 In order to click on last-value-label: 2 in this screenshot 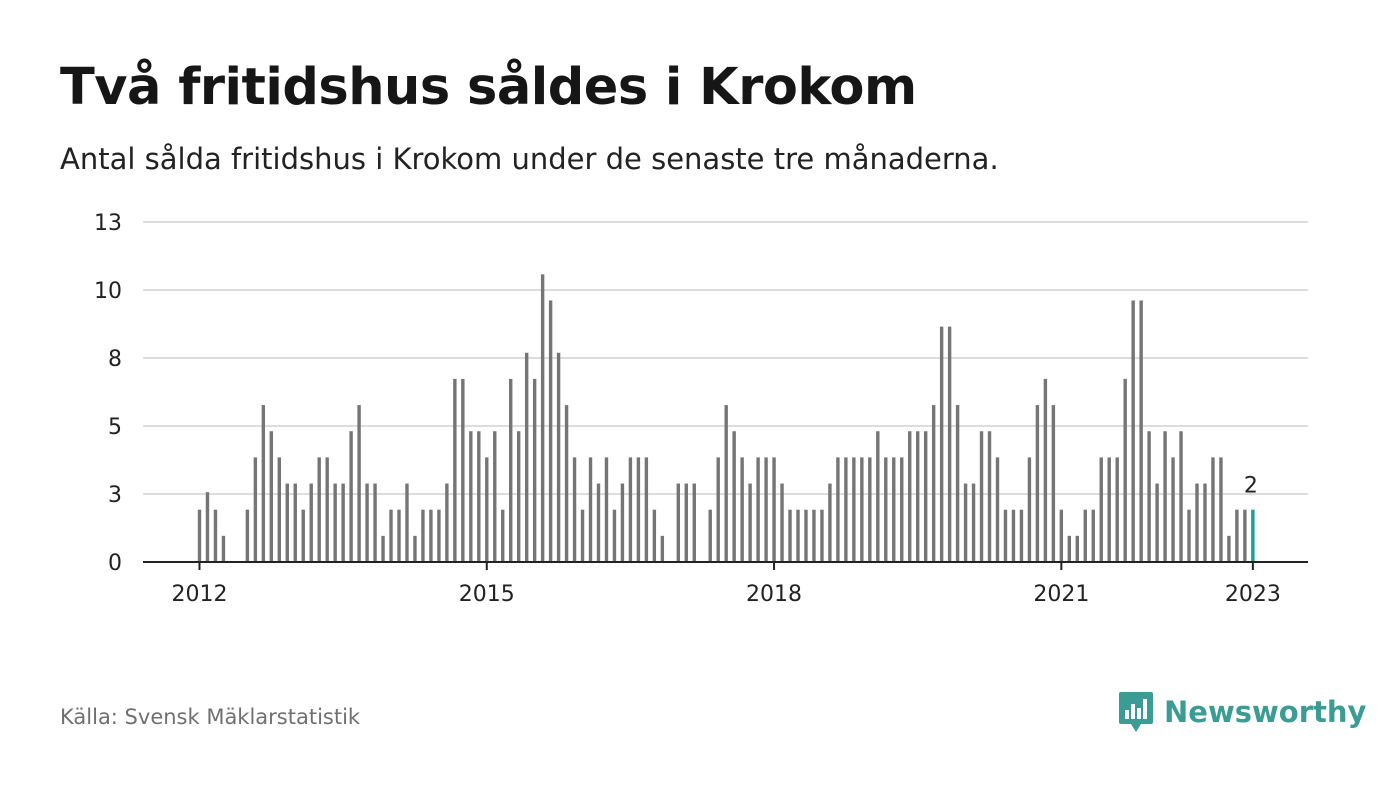, I will do `click(1251, 486)`.